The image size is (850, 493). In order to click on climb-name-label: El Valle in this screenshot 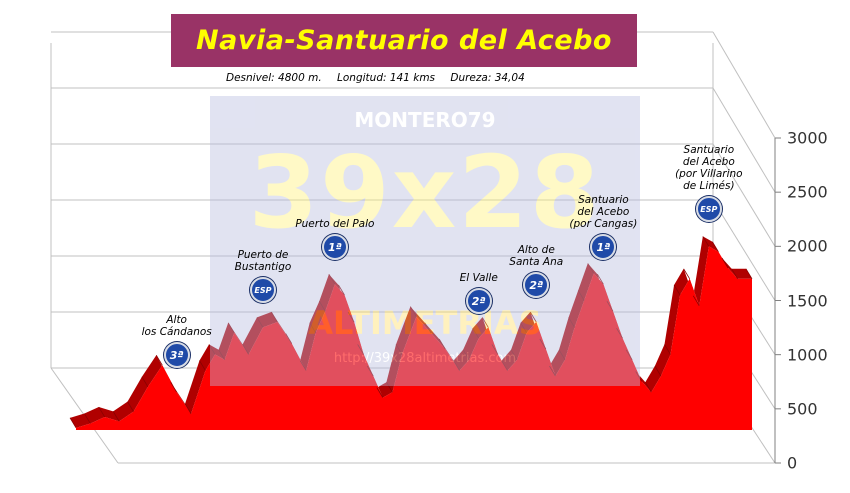, I will do `click(478, 278)`.